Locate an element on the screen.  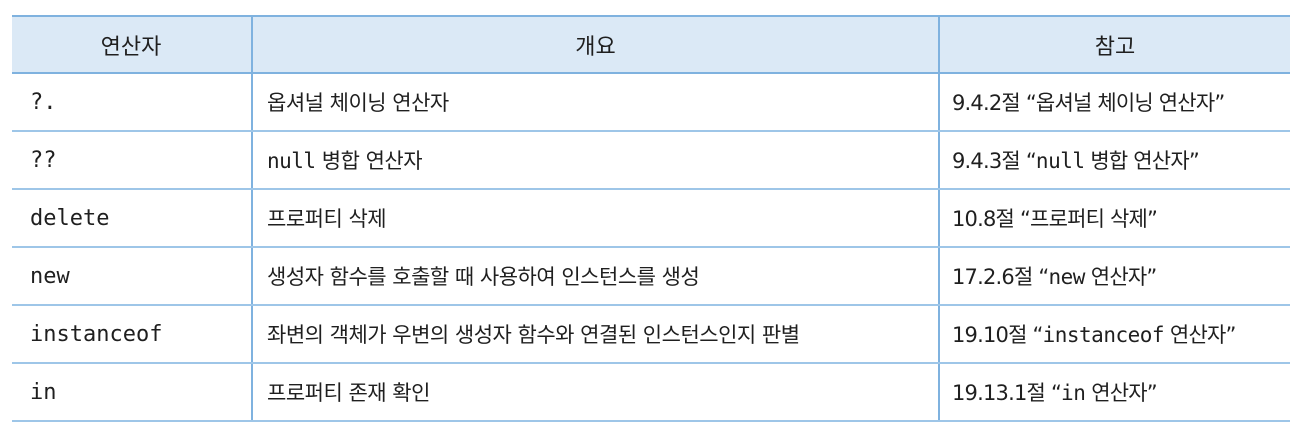
ref-section: 10.8절 is located at coordinates (983, 219).